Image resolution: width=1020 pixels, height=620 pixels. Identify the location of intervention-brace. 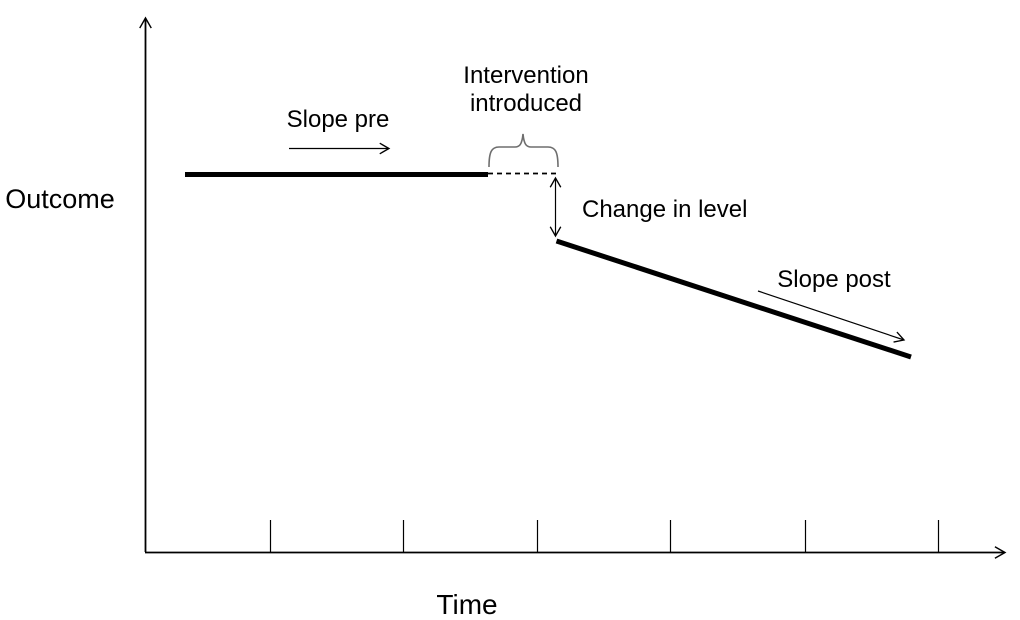
(523, 150).